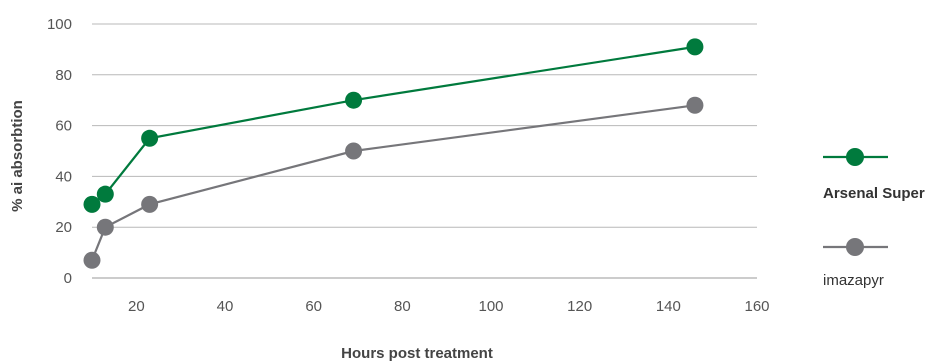 The width and height of the screenshot is (946, 363). What do you see at coordinates (855, 157) in the screenshot?
I see `legend-marker-arsenal-super` at bounding box center [855, 157].